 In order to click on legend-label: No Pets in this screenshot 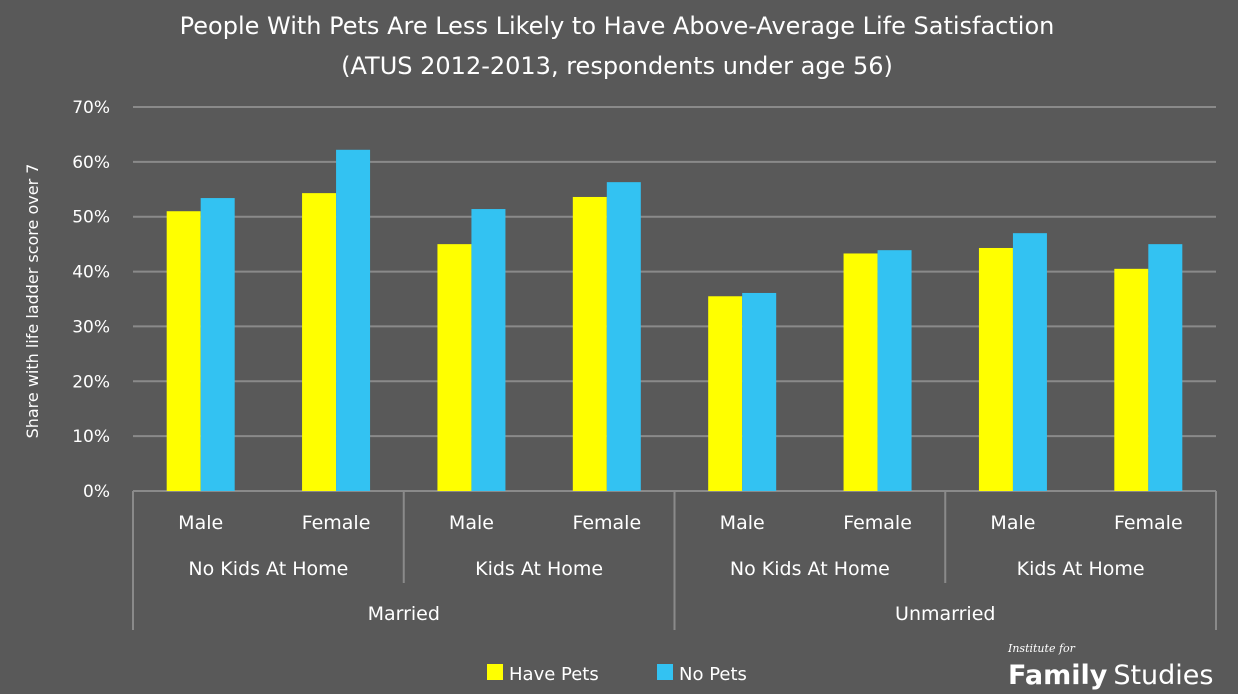, I will do `click(713, 674)`.